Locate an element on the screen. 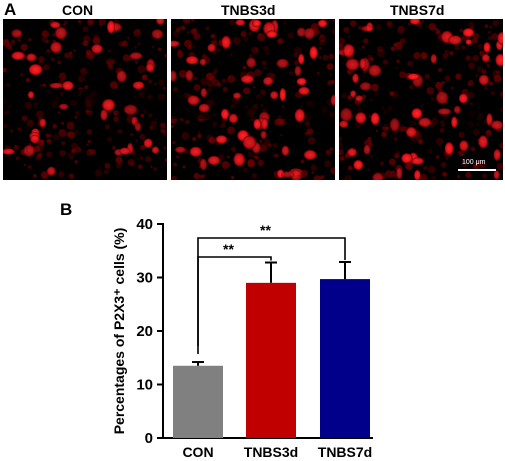  y-tick-label: 30 is located at coordinates (144, 278).